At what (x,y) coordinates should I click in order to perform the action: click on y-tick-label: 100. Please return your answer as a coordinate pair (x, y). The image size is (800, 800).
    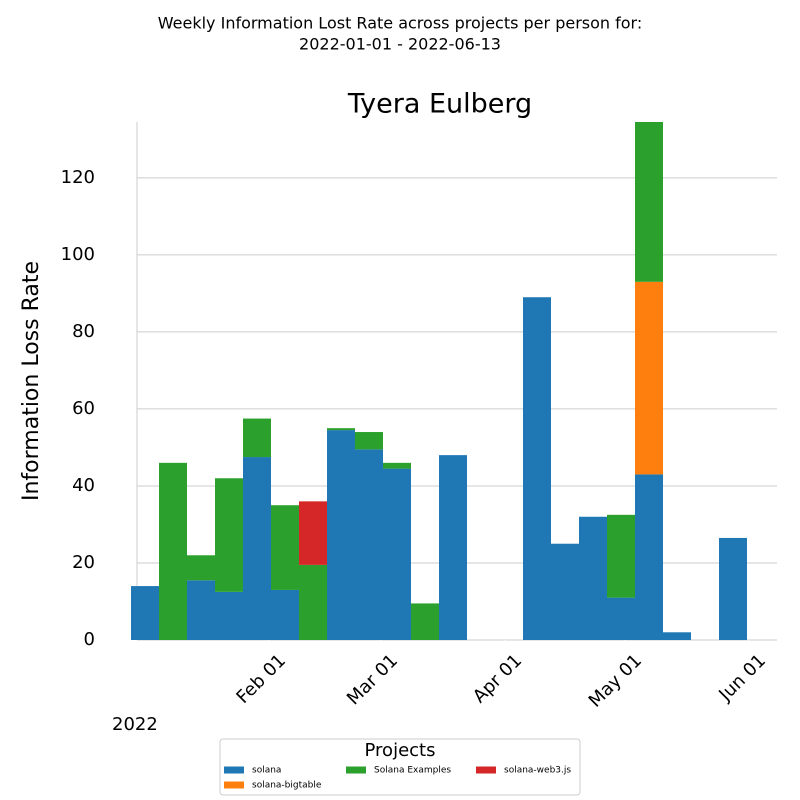
    Looking at the image, I should click on (78, 254).